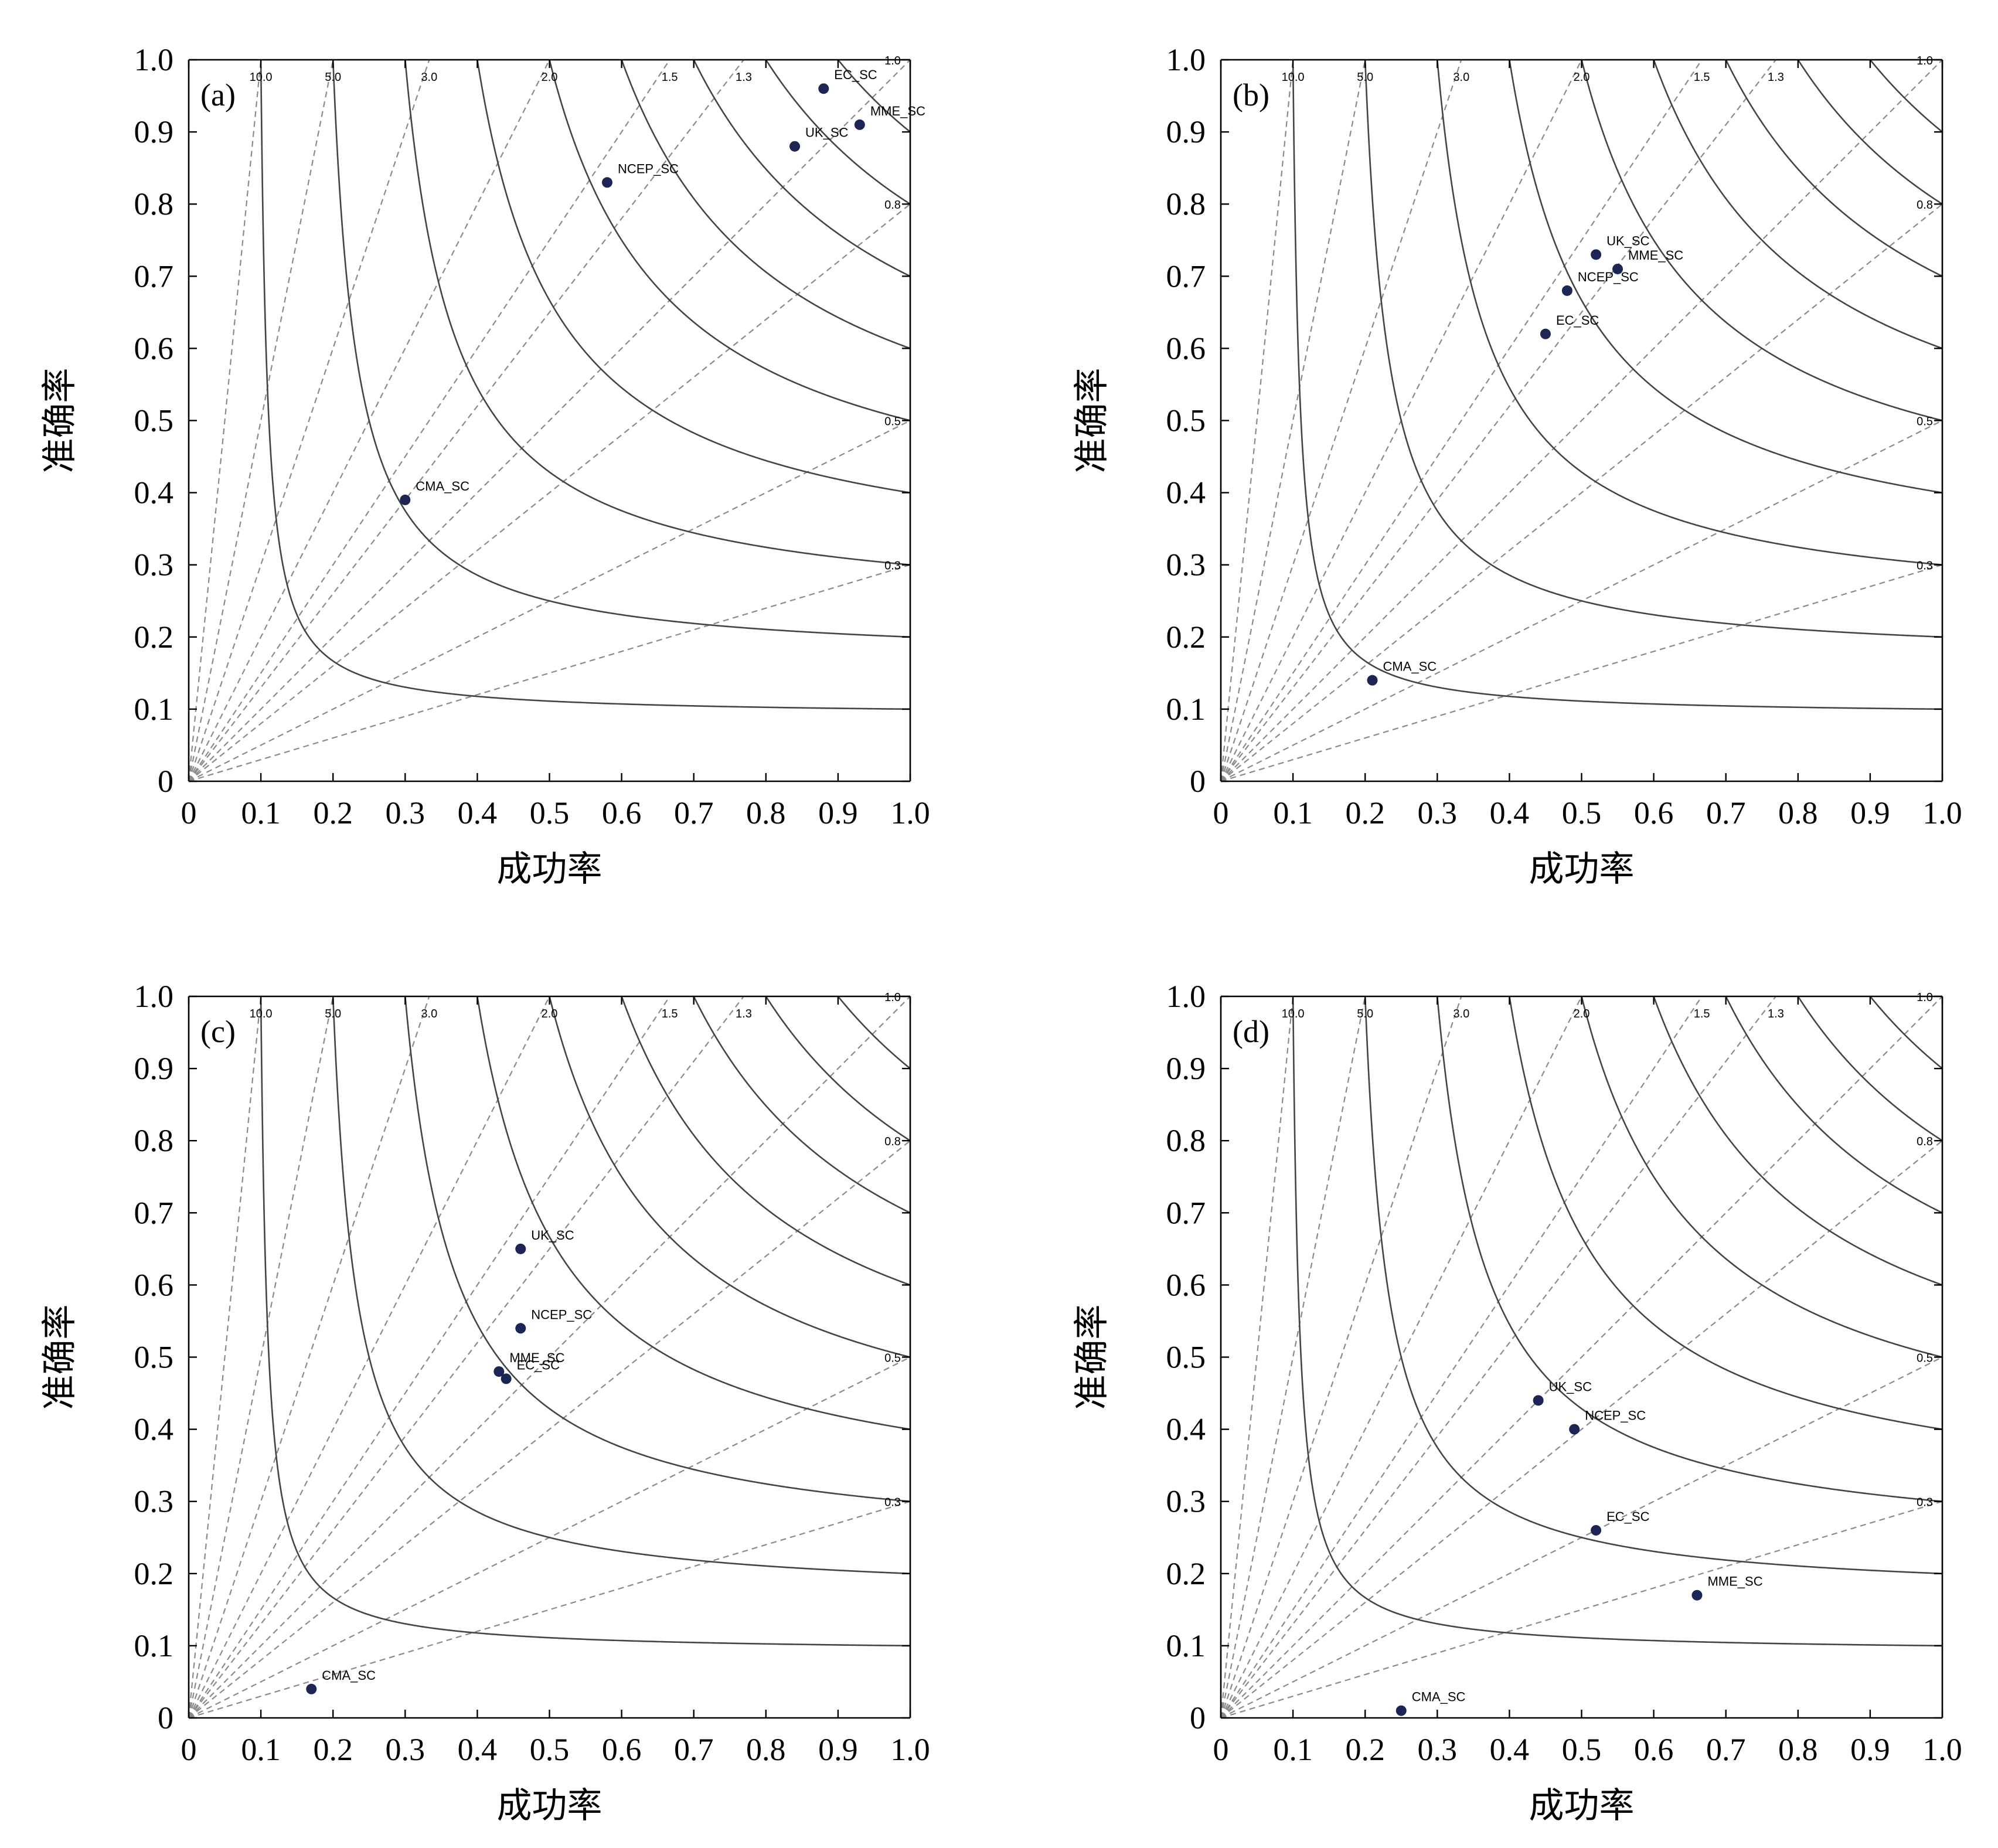 The height and width of the screenshot is (1848, 1998). Describe the element at coordinates (1582, 1805) in the screenshot. I see `x-axis-title: 成功率` at that location.